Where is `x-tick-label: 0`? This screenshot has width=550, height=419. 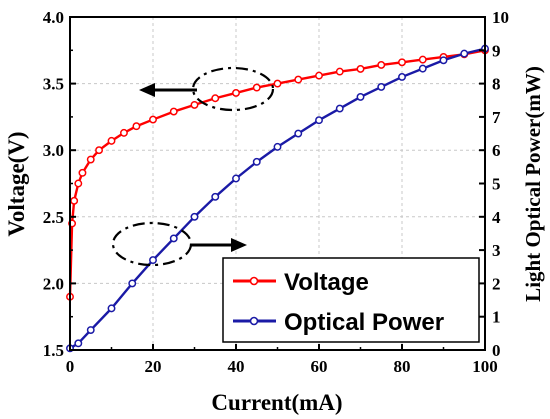 x-tick-label: 0 is located at coordinates (70, 366).